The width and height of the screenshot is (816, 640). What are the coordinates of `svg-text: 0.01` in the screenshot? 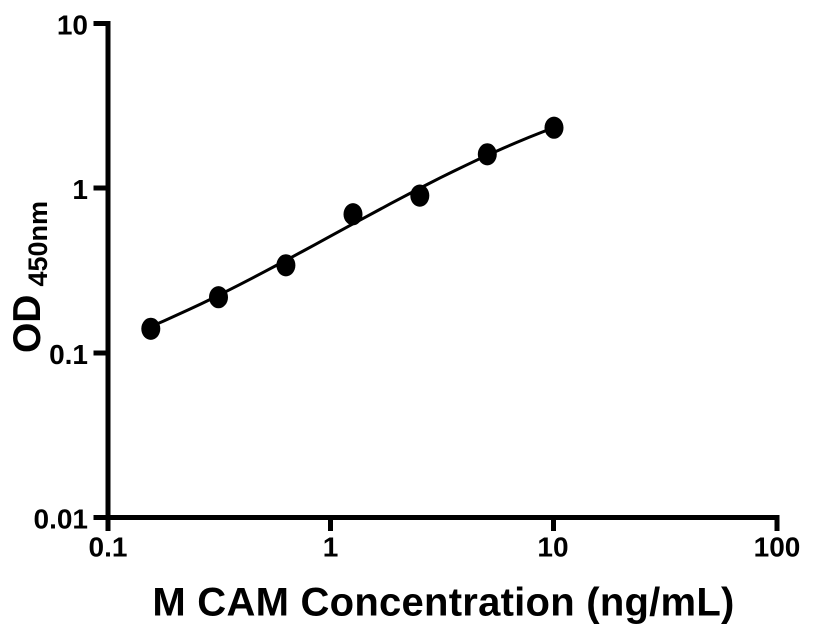 It's located at (61, 519).